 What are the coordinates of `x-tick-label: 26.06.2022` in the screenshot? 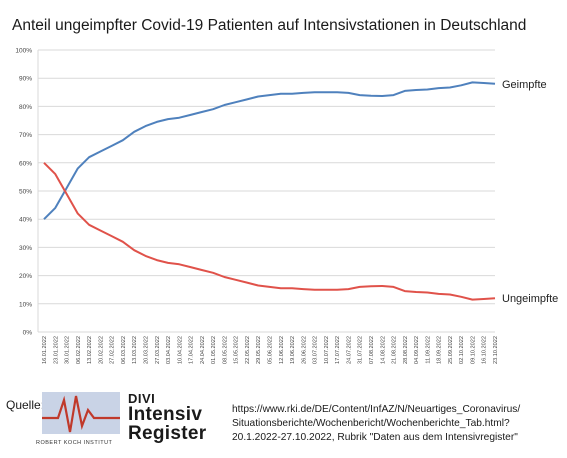 It's located at (304, 350).